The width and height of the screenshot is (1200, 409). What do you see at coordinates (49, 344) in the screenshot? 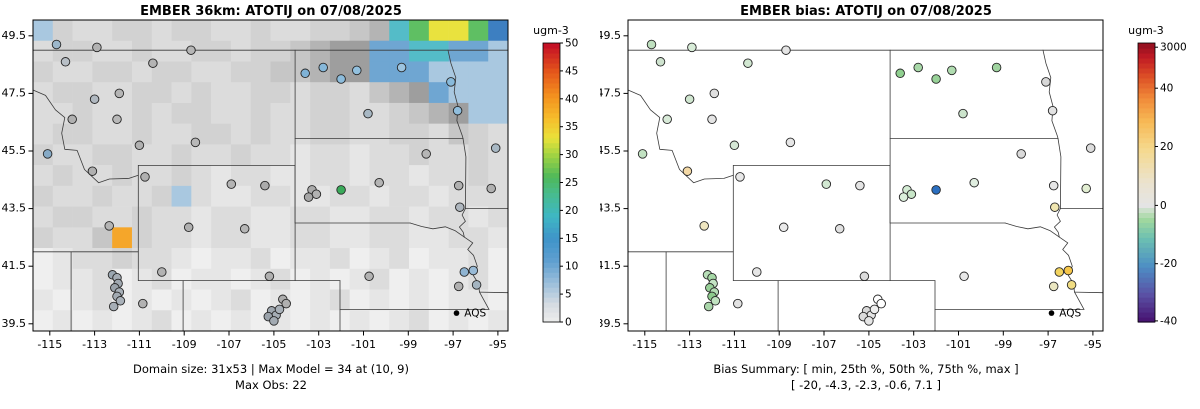
I see `x-tick-label: -115` at bounding box center [49, 344].